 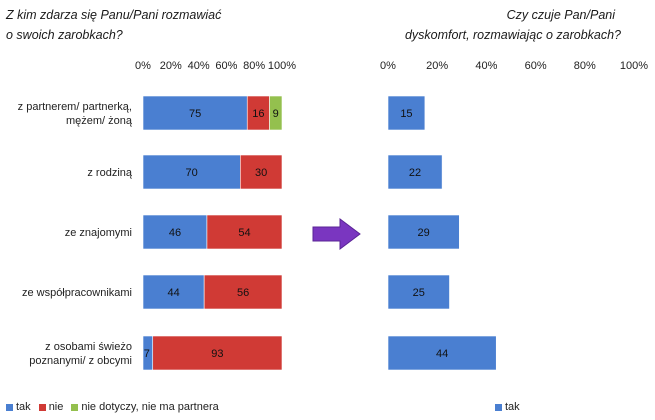 What do you see at coordinates (336, 234) in the screenshot?
I see `arrow-icon` at bounding box center [336, 234].